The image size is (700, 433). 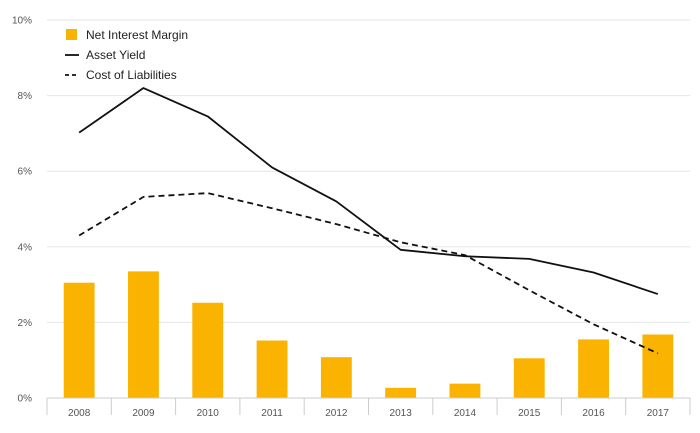 I want to click on x-tick-label: 2012, so click(x=336, y=413).